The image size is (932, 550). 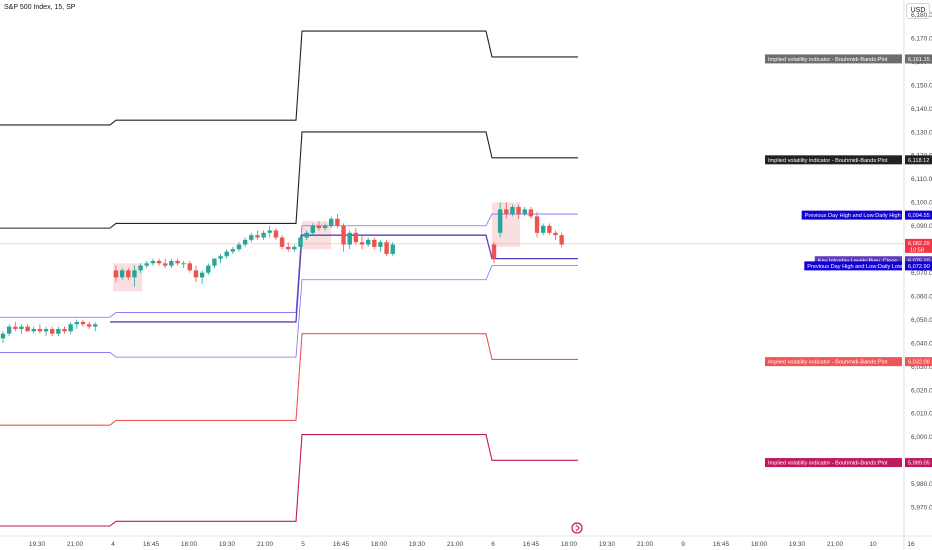 What do you see at coordinates (921, 343) in the screenshot?
I see `price-tick-label: 6,040.00` at bounding box center [921, 343].